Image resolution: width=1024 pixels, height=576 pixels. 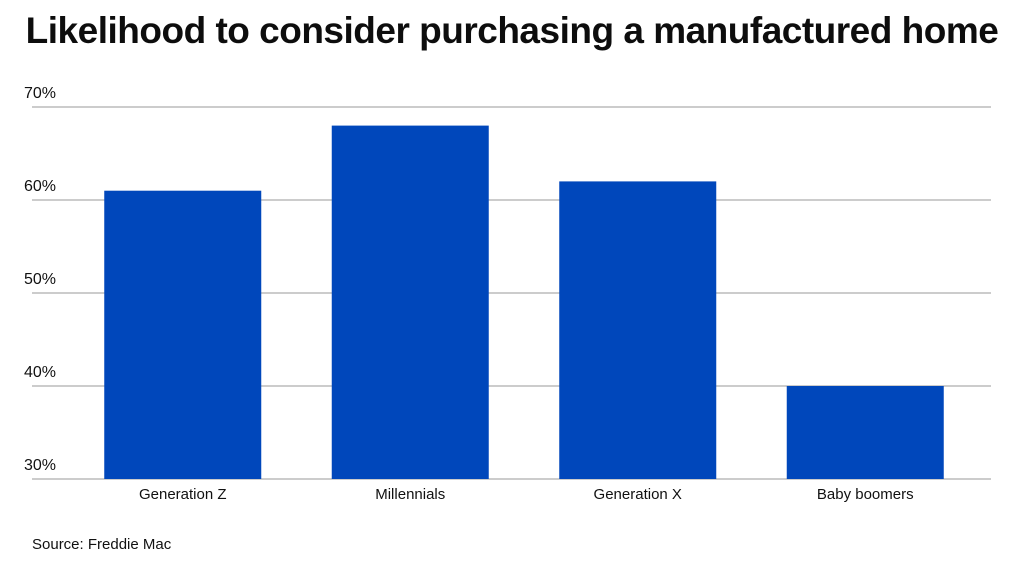 I want to click on y-tick-label: 40%, so click(x=40, y=372).